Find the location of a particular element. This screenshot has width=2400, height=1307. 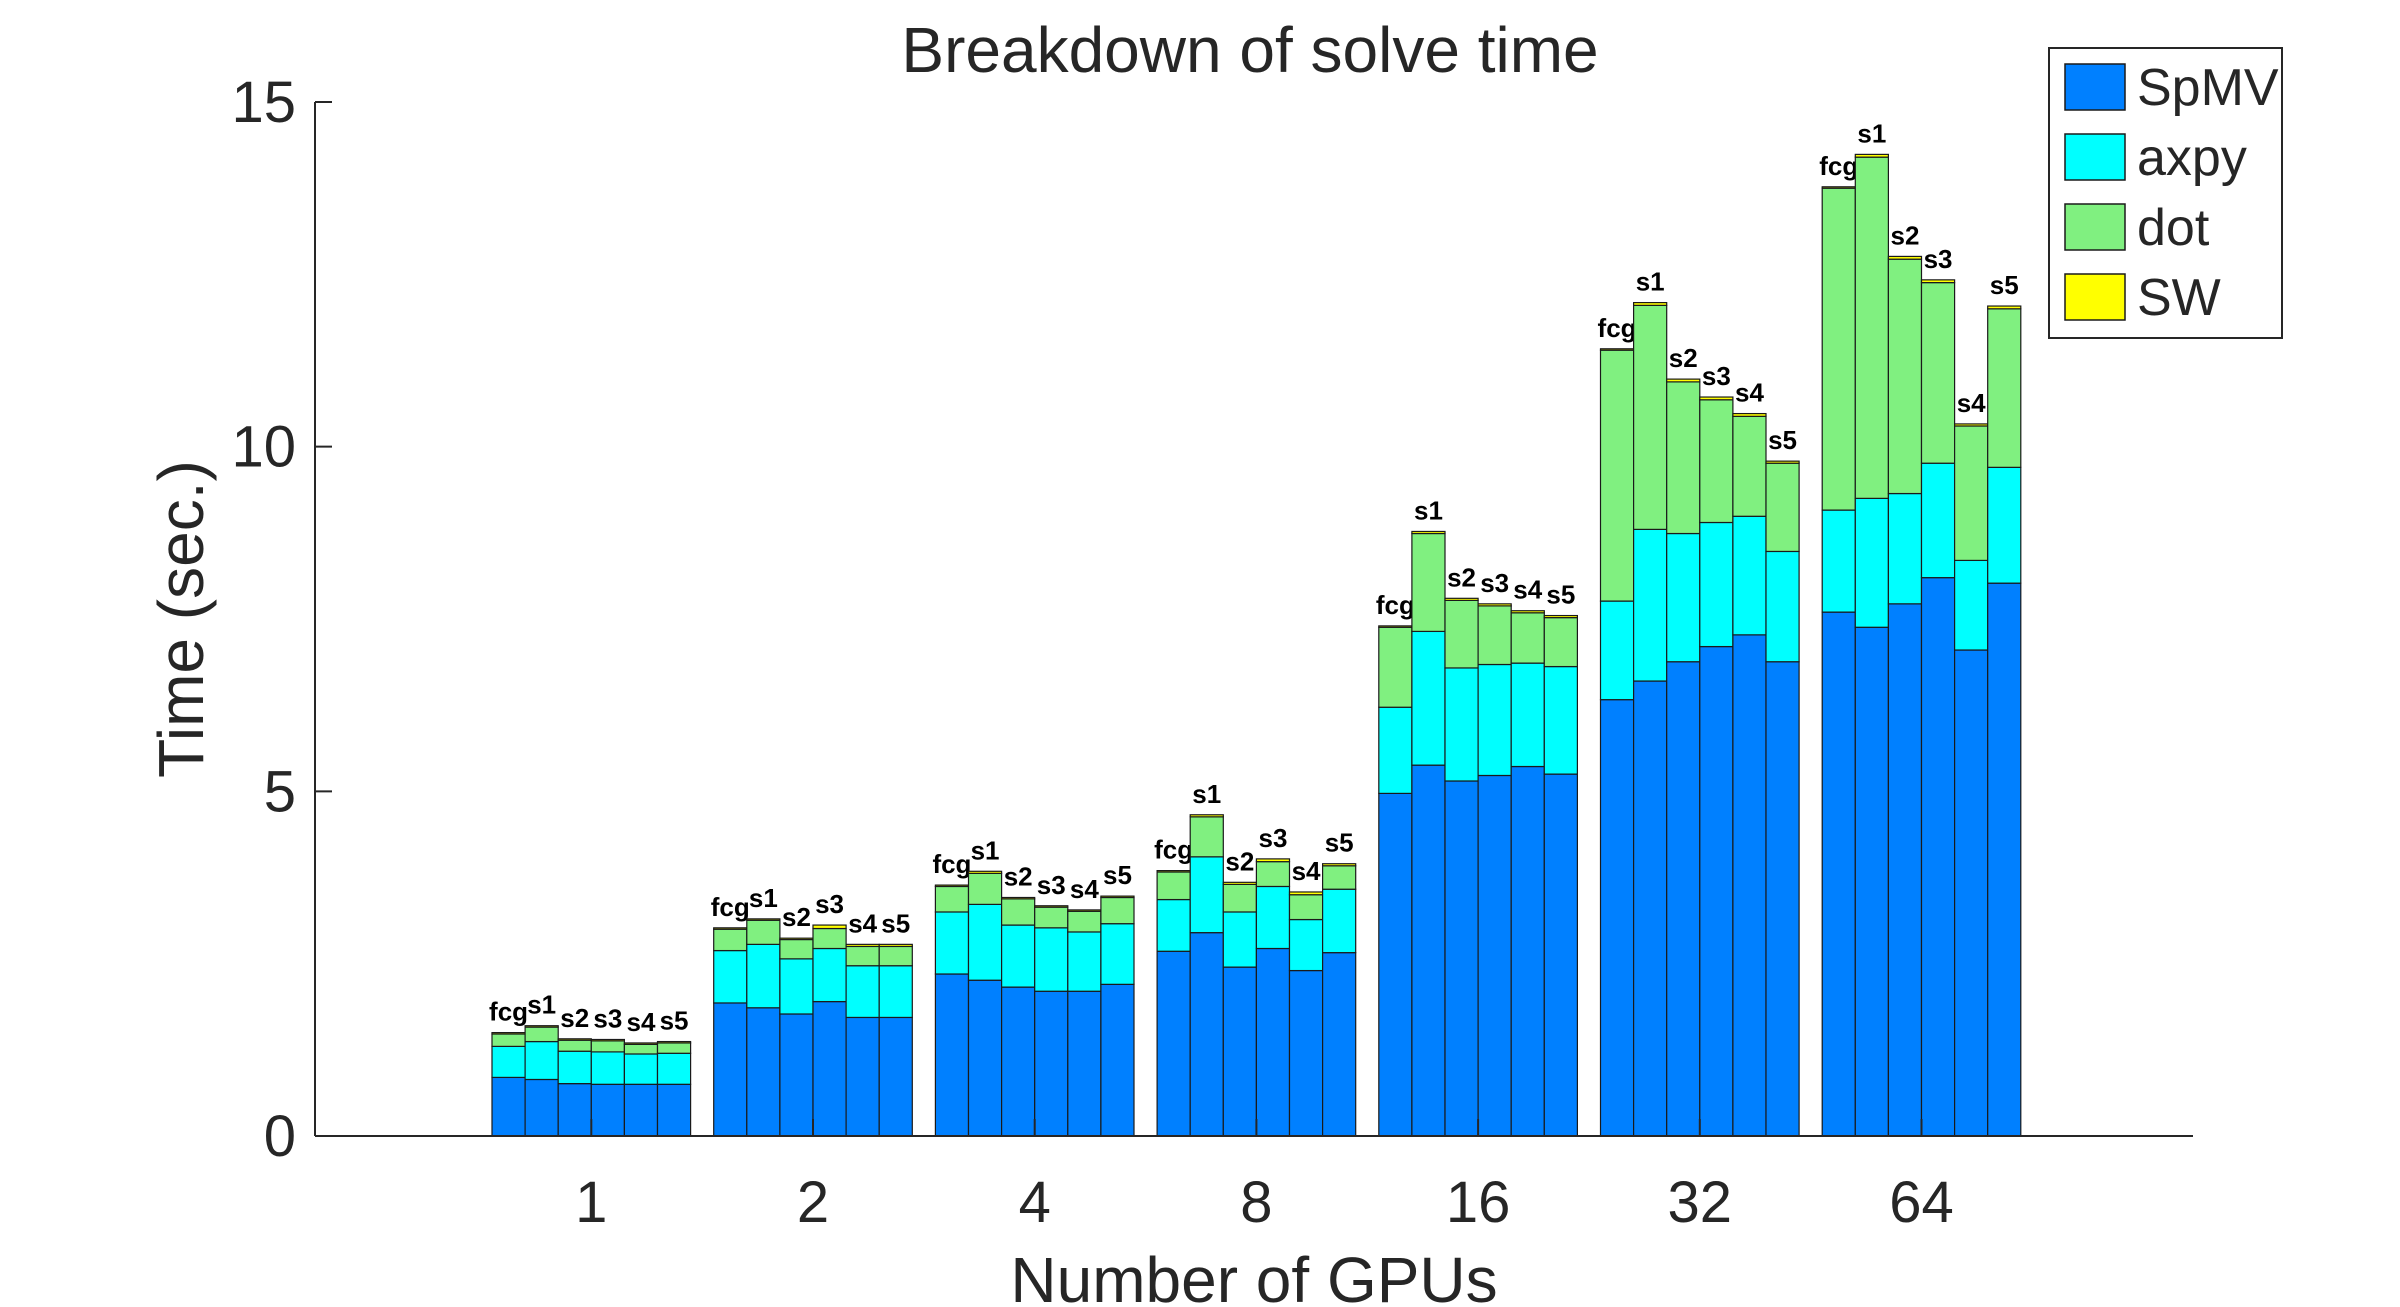

bar-label: s5 is located at coordinates (1117, 875).